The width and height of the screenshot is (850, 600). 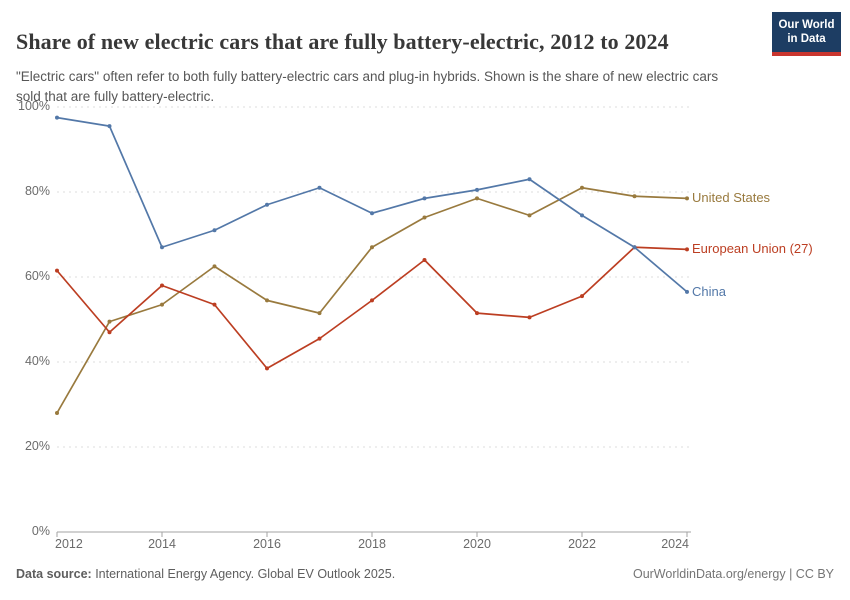 What do you see at coordinates (814, 574) in the screenshot?
I see `license-label: CC BY` at bounding box center [814, 574].